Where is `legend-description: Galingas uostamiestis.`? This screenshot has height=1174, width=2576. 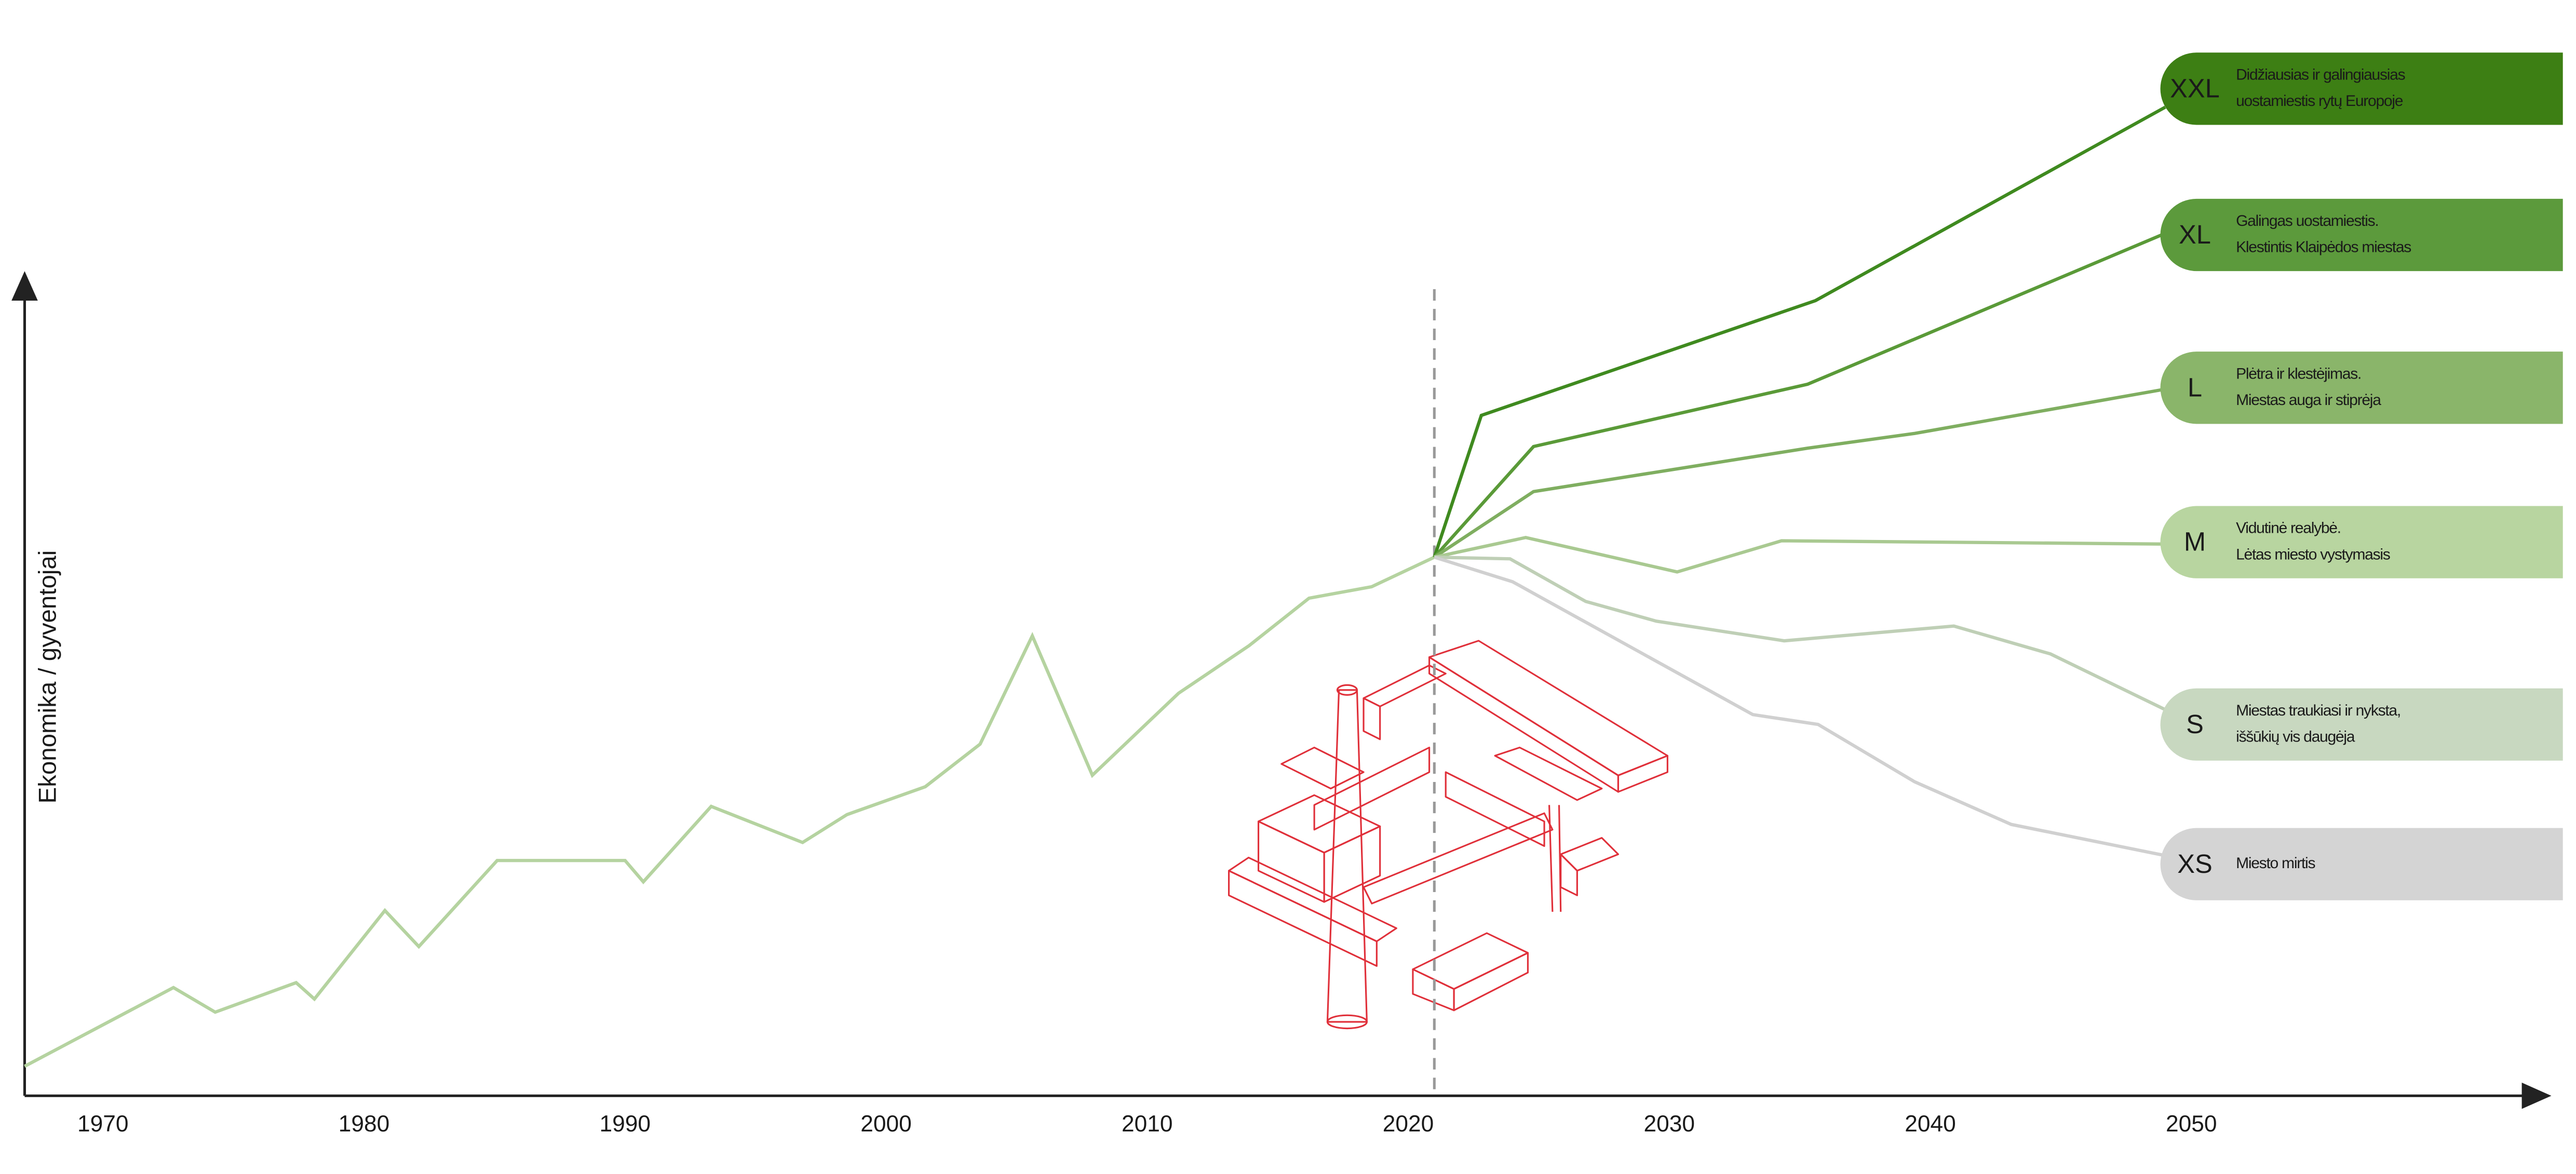 legend-description: Galingas uostamiestis. is located at coordinates (2307, 221).